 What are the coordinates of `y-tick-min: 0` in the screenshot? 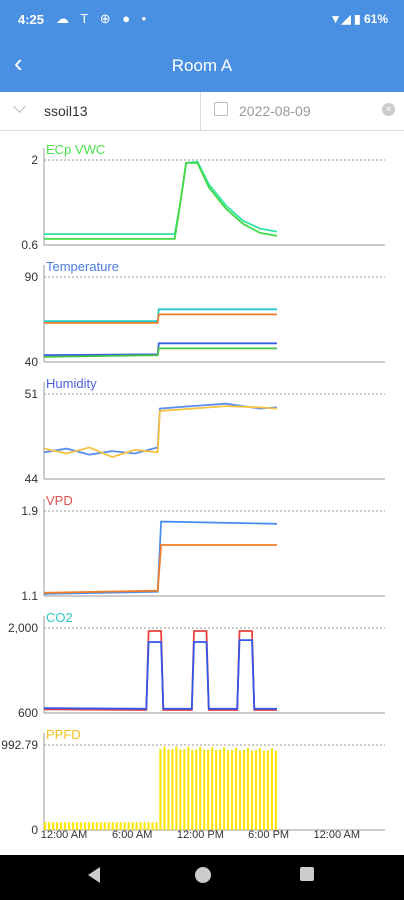 It's located at (34, 830).